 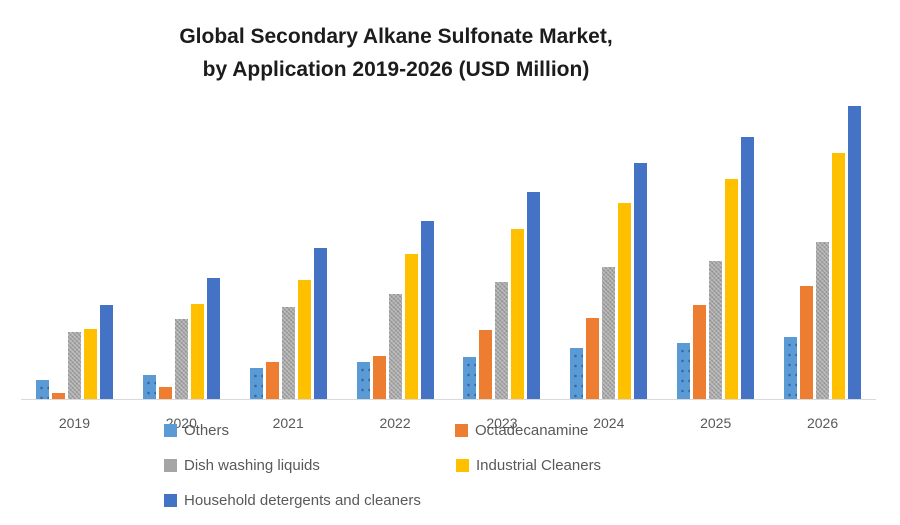 What do you see at coordinates (732, 289) in the screenshot?
I see `bar-industrial-cleaners-2025` at bounding box center [732, 289].